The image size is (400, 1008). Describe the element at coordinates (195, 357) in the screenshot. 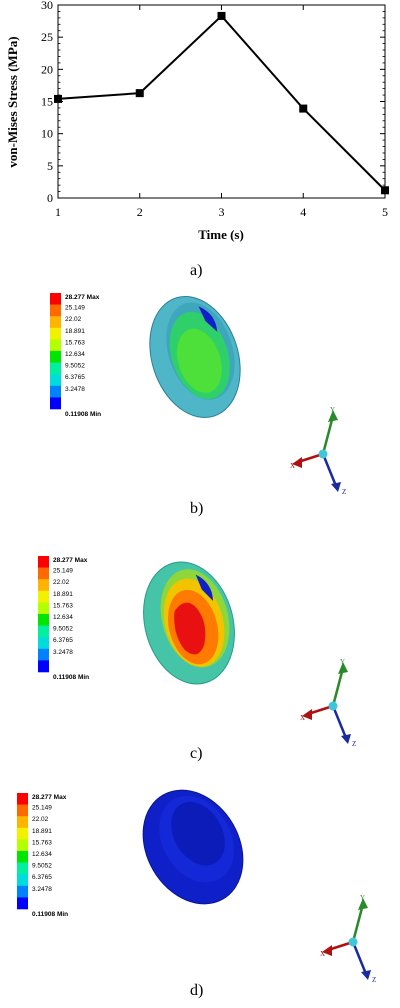

I see `fem-model-b` at that location.